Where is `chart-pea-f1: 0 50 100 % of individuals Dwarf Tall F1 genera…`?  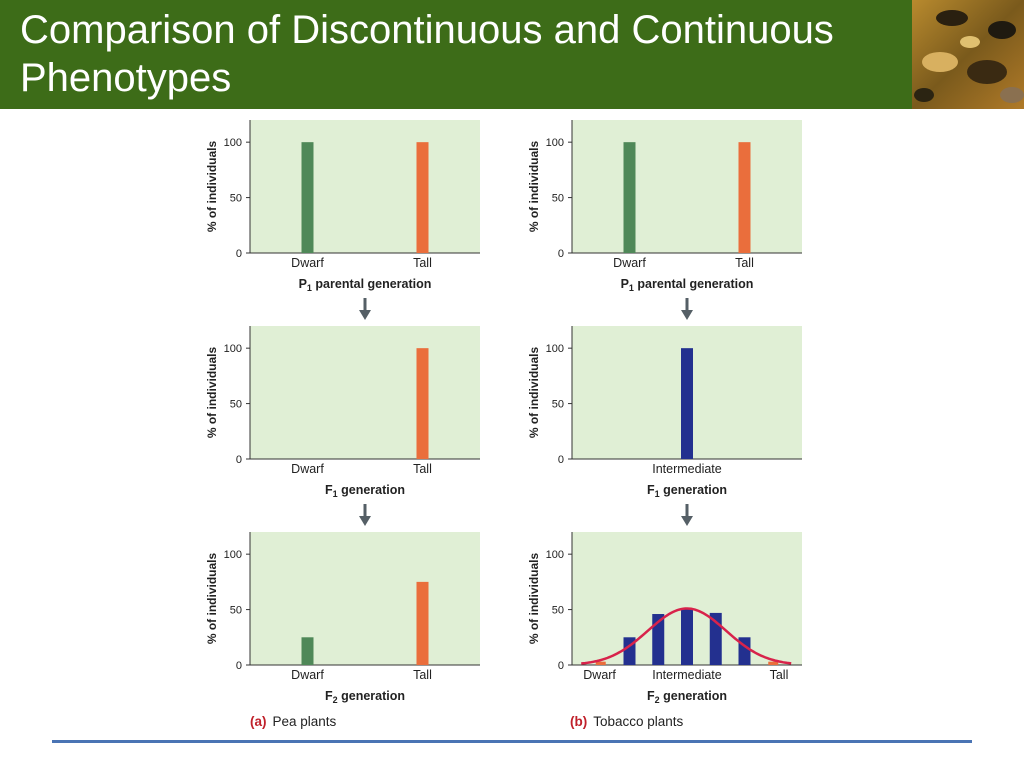
chart-pea-f1: 0 50 100 % of individuals Dwarf Tall F1 genera… is located at coordinates (342, 412).